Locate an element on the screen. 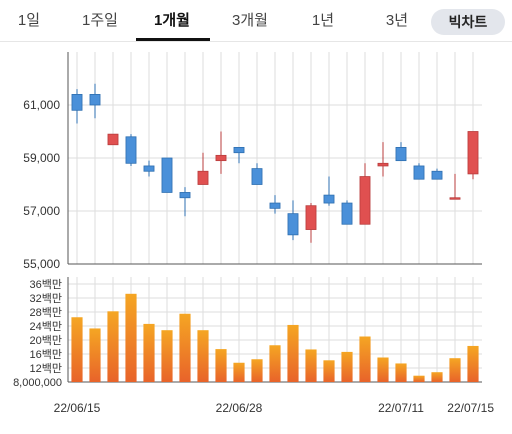  price-y-axis: 55,000 57,000 59,000 61,000 is located at coordinates (41, 184).